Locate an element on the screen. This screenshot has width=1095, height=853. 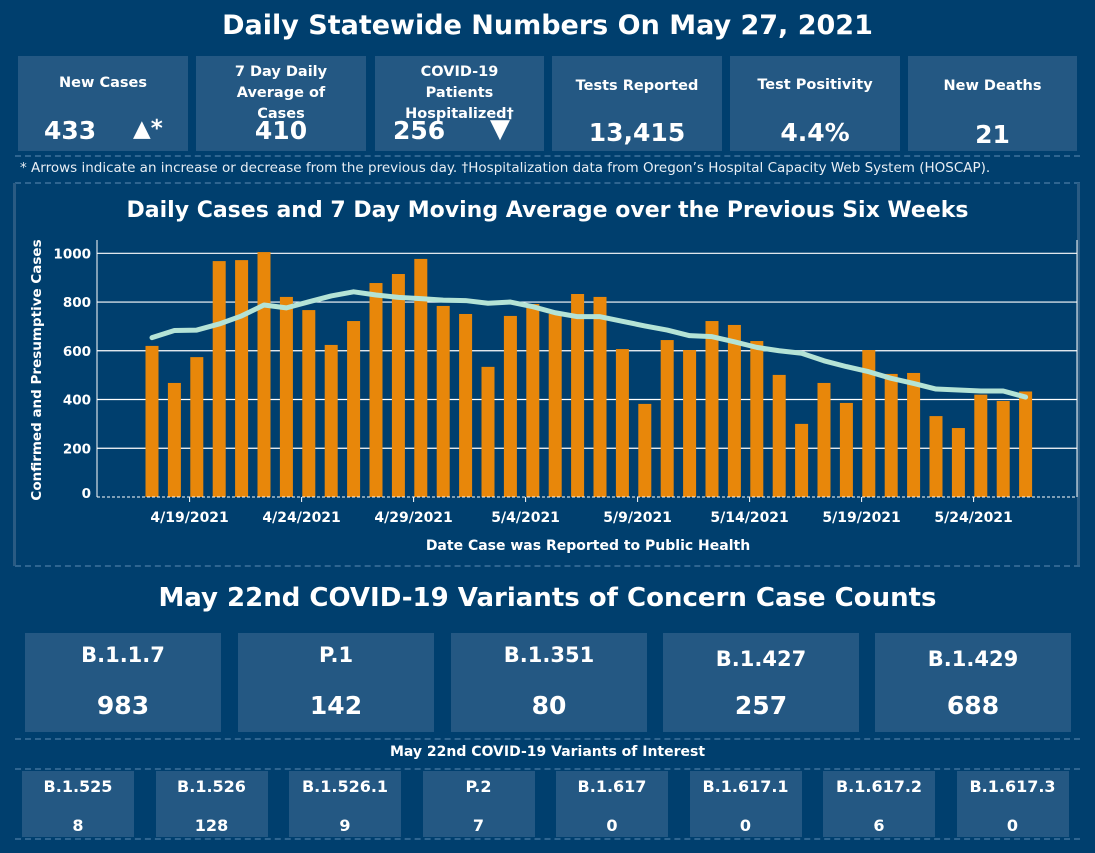
stat-label: Tests Reported is located at coordinates (637, 86).